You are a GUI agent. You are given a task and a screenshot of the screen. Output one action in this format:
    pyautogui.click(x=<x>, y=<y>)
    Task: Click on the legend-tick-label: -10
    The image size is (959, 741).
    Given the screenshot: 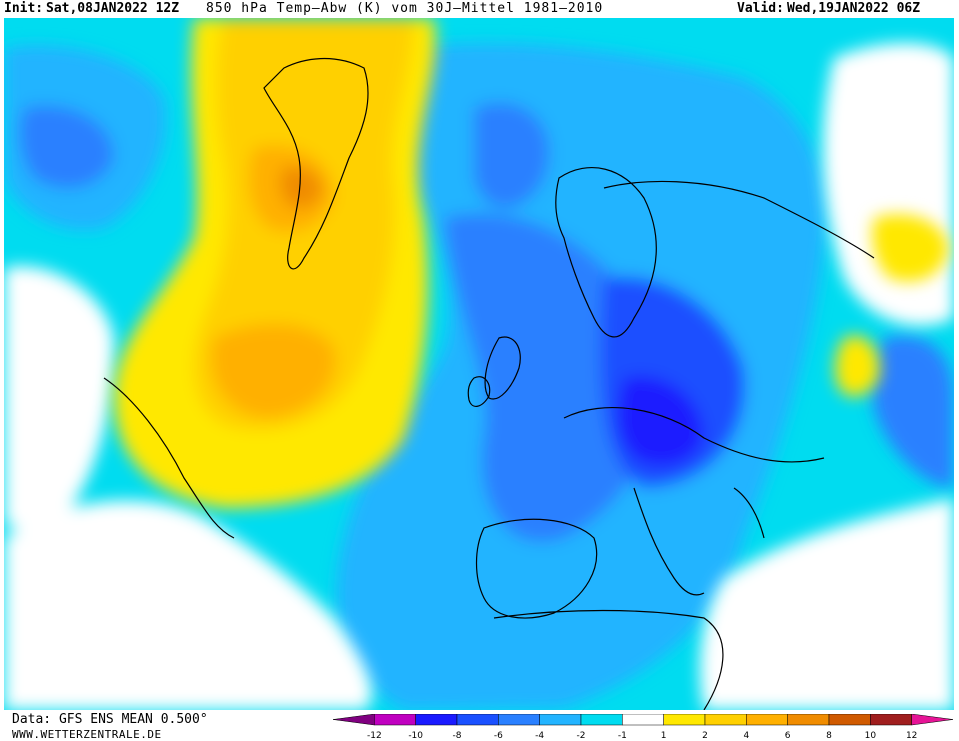 What is the action you would take?
    pyautogui.click(x=415, y=735)
    